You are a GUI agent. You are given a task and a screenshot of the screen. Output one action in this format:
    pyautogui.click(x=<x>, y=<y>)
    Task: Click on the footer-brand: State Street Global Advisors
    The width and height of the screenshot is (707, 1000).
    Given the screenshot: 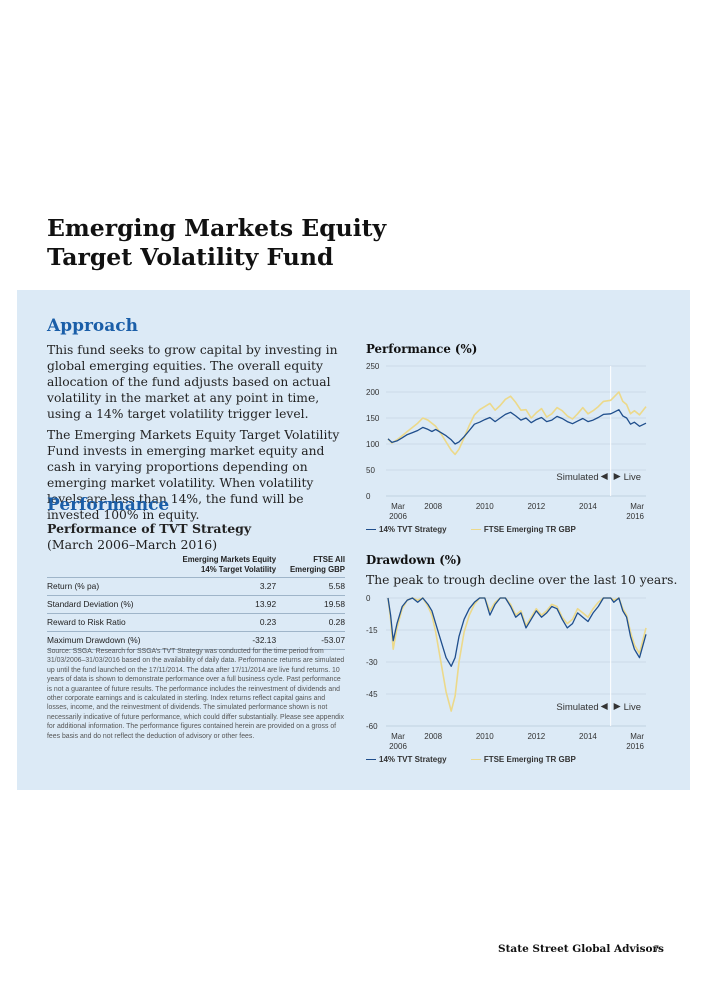 What is the action you would take?
    pyautogui.click(x=581, y=949)
    